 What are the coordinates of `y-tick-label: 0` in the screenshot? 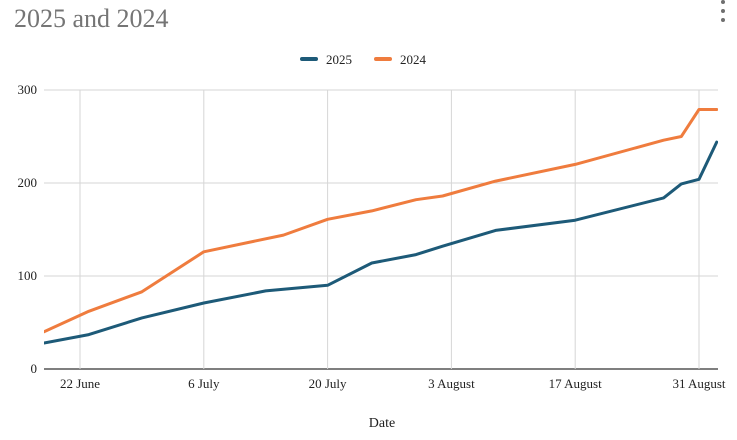 It's located at (34, 368).